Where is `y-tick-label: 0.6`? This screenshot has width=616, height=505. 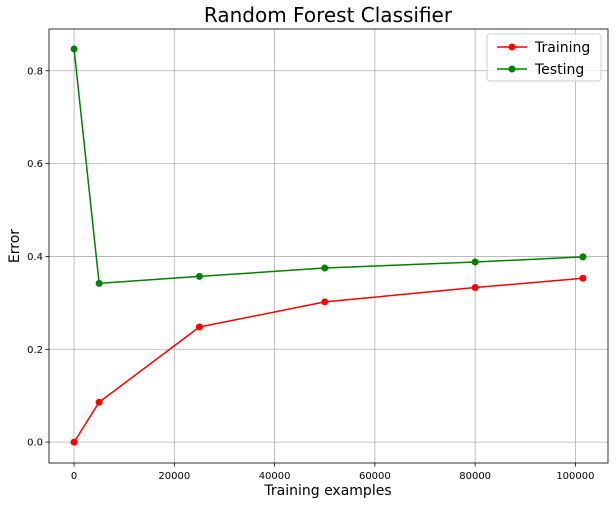 y-tick-label: 0.6 is located at coordinates (35, 164).